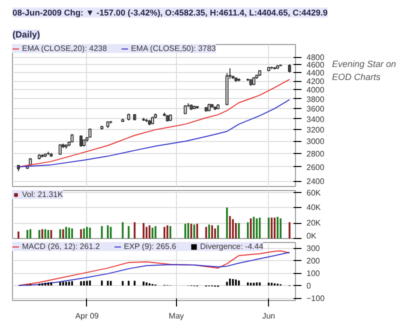  What do you see at coordinates (316, 299) in the screenshot?
I see `y-tick-label: −100` at bounding box center [316, 299].